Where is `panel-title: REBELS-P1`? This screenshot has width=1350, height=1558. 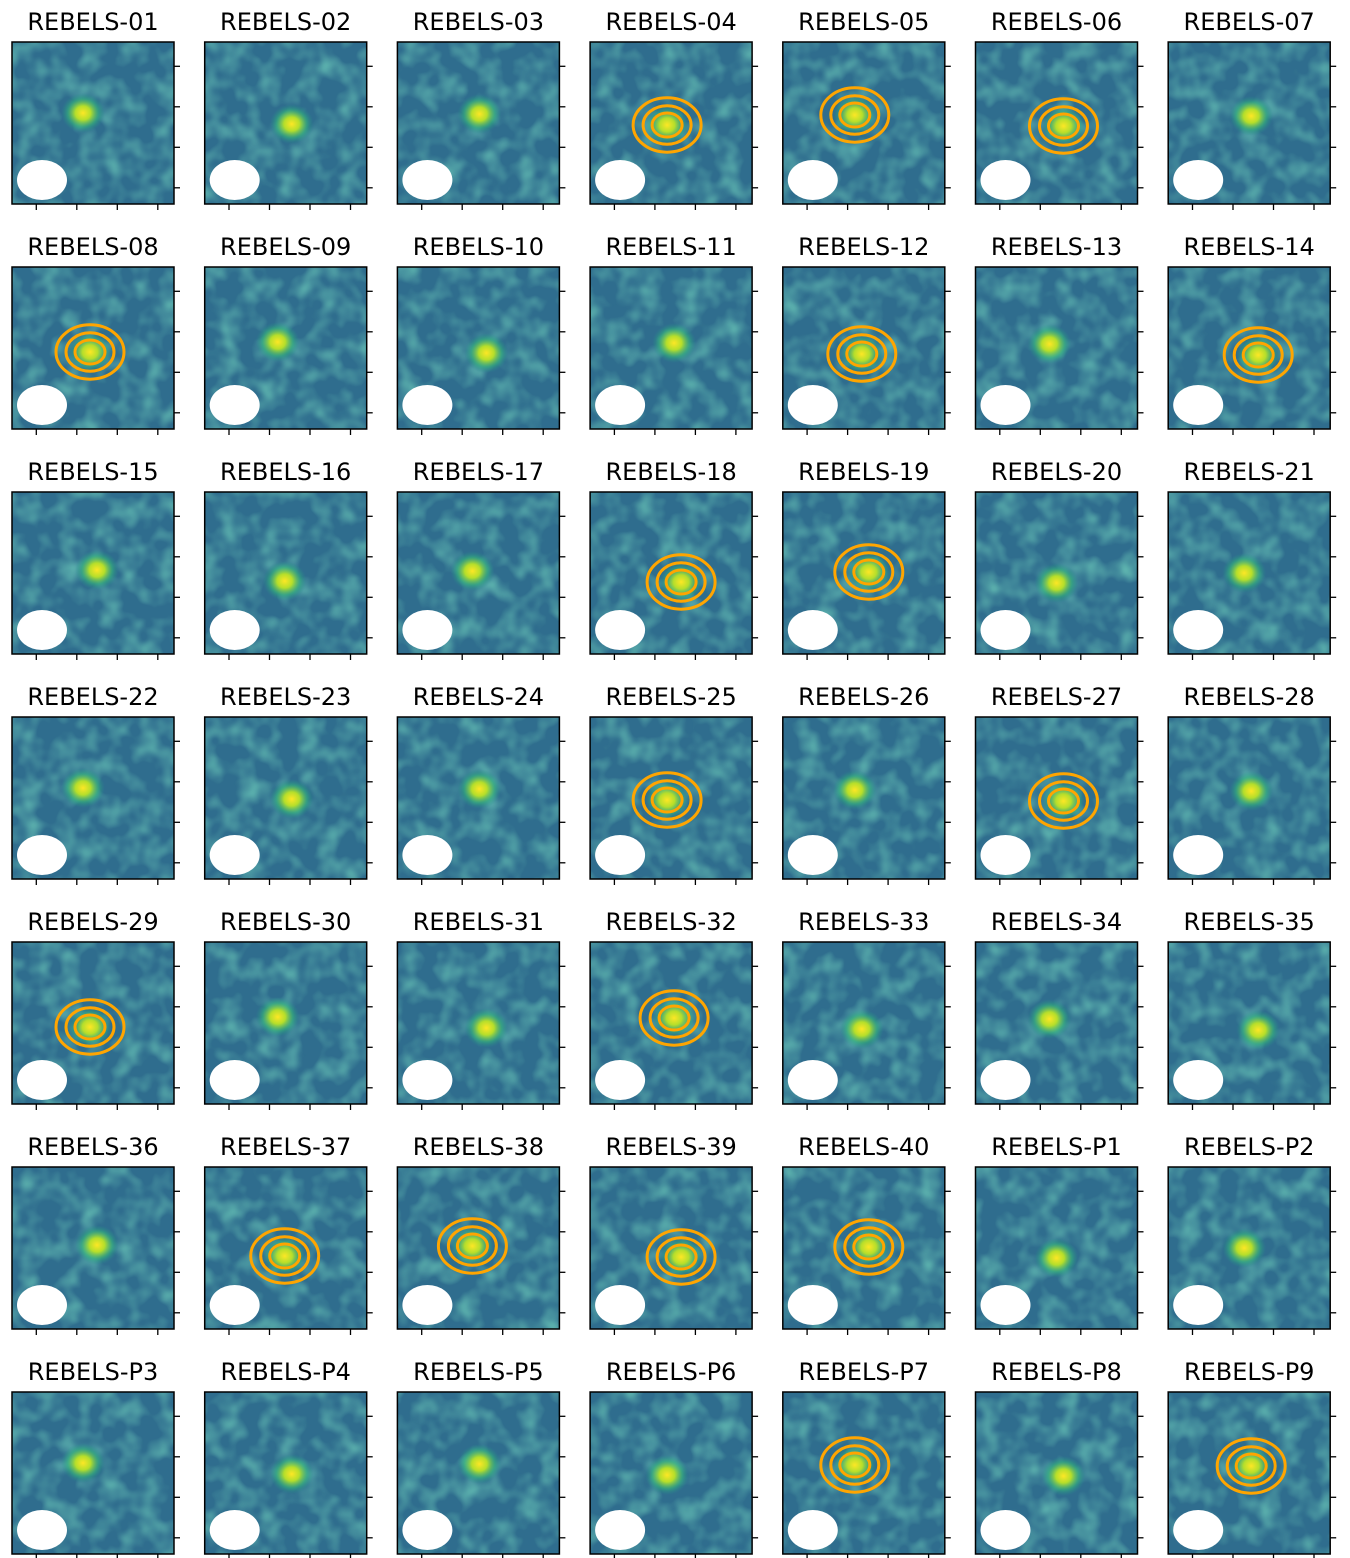
panel-title: REBELS-P1 is located at coordinates (1056, 1147).